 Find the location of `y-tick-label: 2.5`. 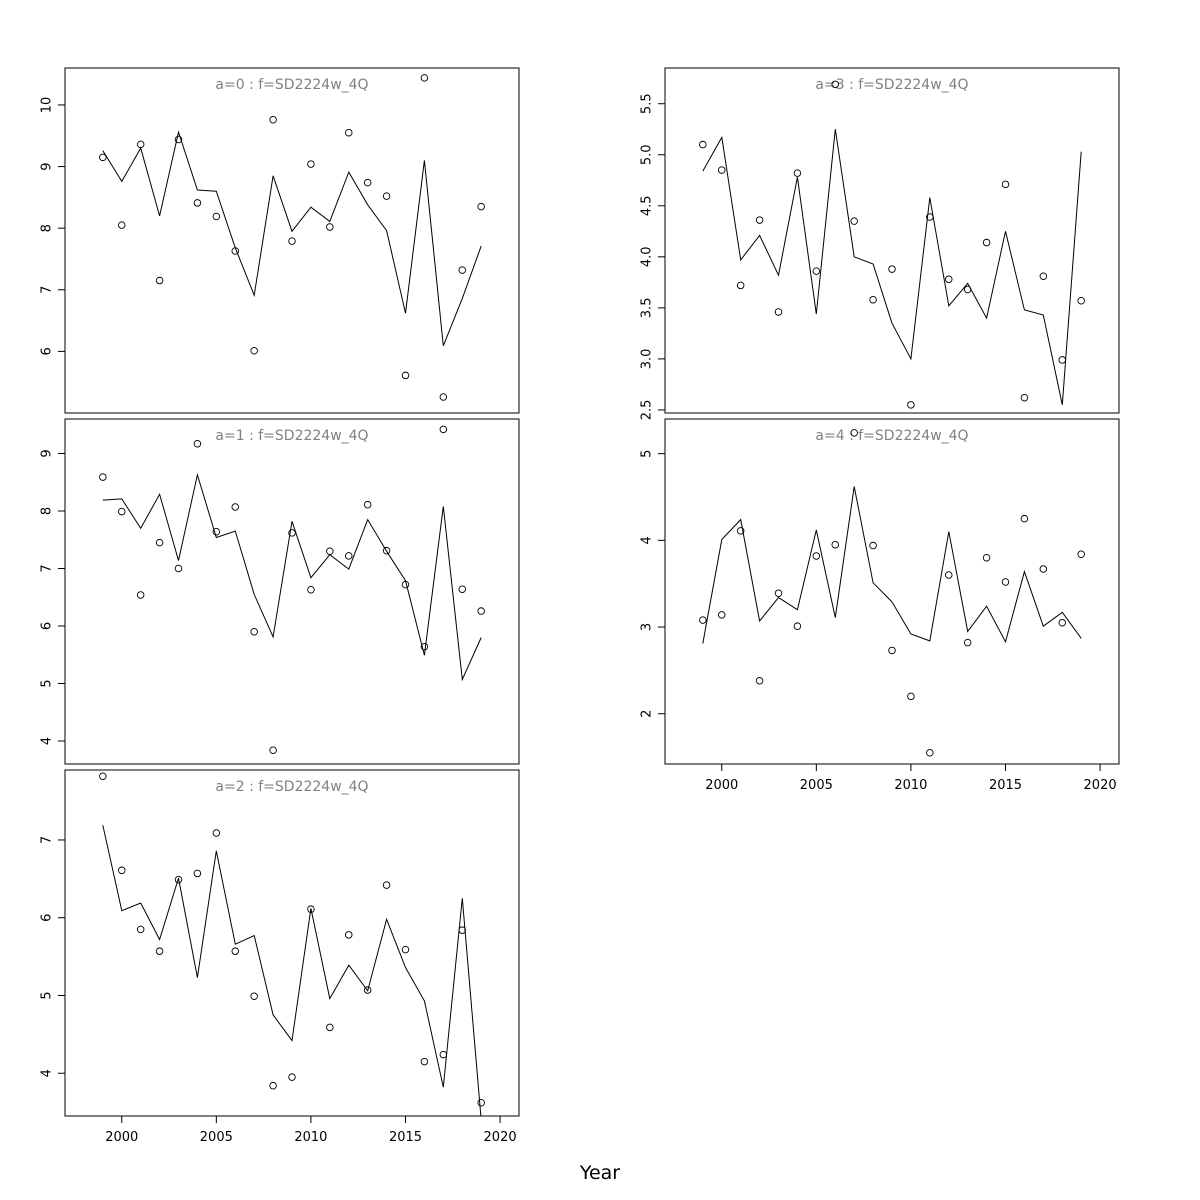

y-tick-label: 2.5 is located at coordinates (647, 410).